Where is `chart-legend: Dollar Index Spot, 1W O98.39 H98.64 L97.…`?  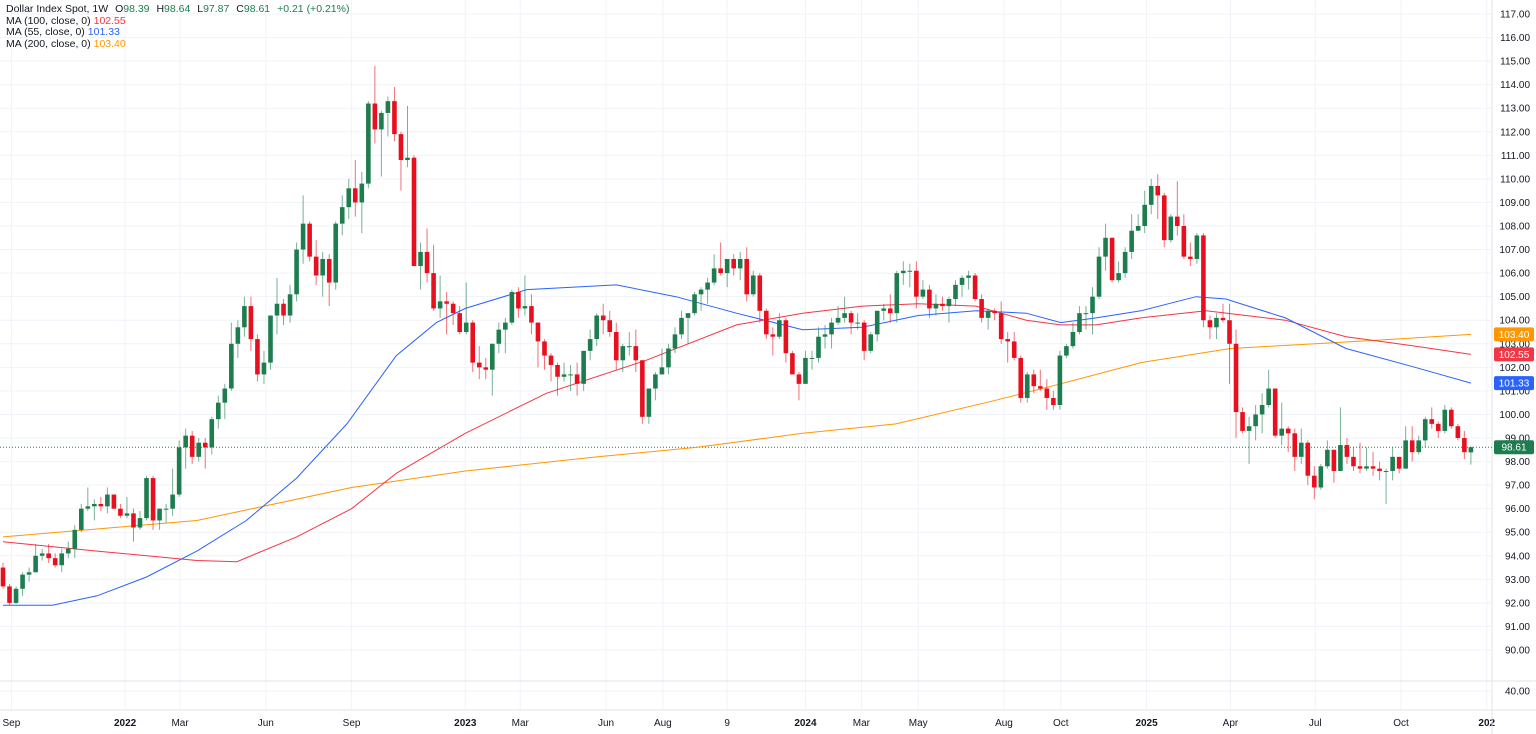
chart-legend: Dollar Index Spot, 1W O98.39 H98.64 L97.… is located at coordinates (178, 27).